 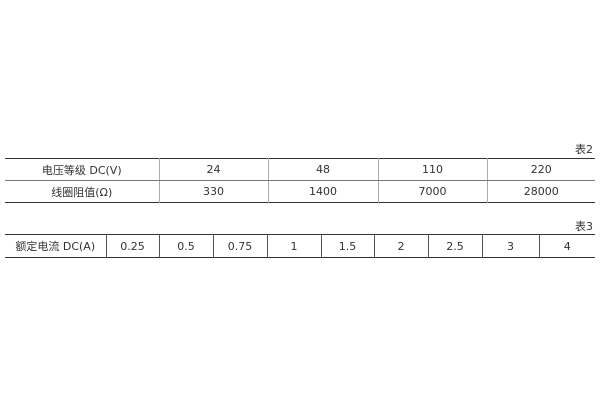 I want to click on table-cell: 1, so click(x=293, y=246).